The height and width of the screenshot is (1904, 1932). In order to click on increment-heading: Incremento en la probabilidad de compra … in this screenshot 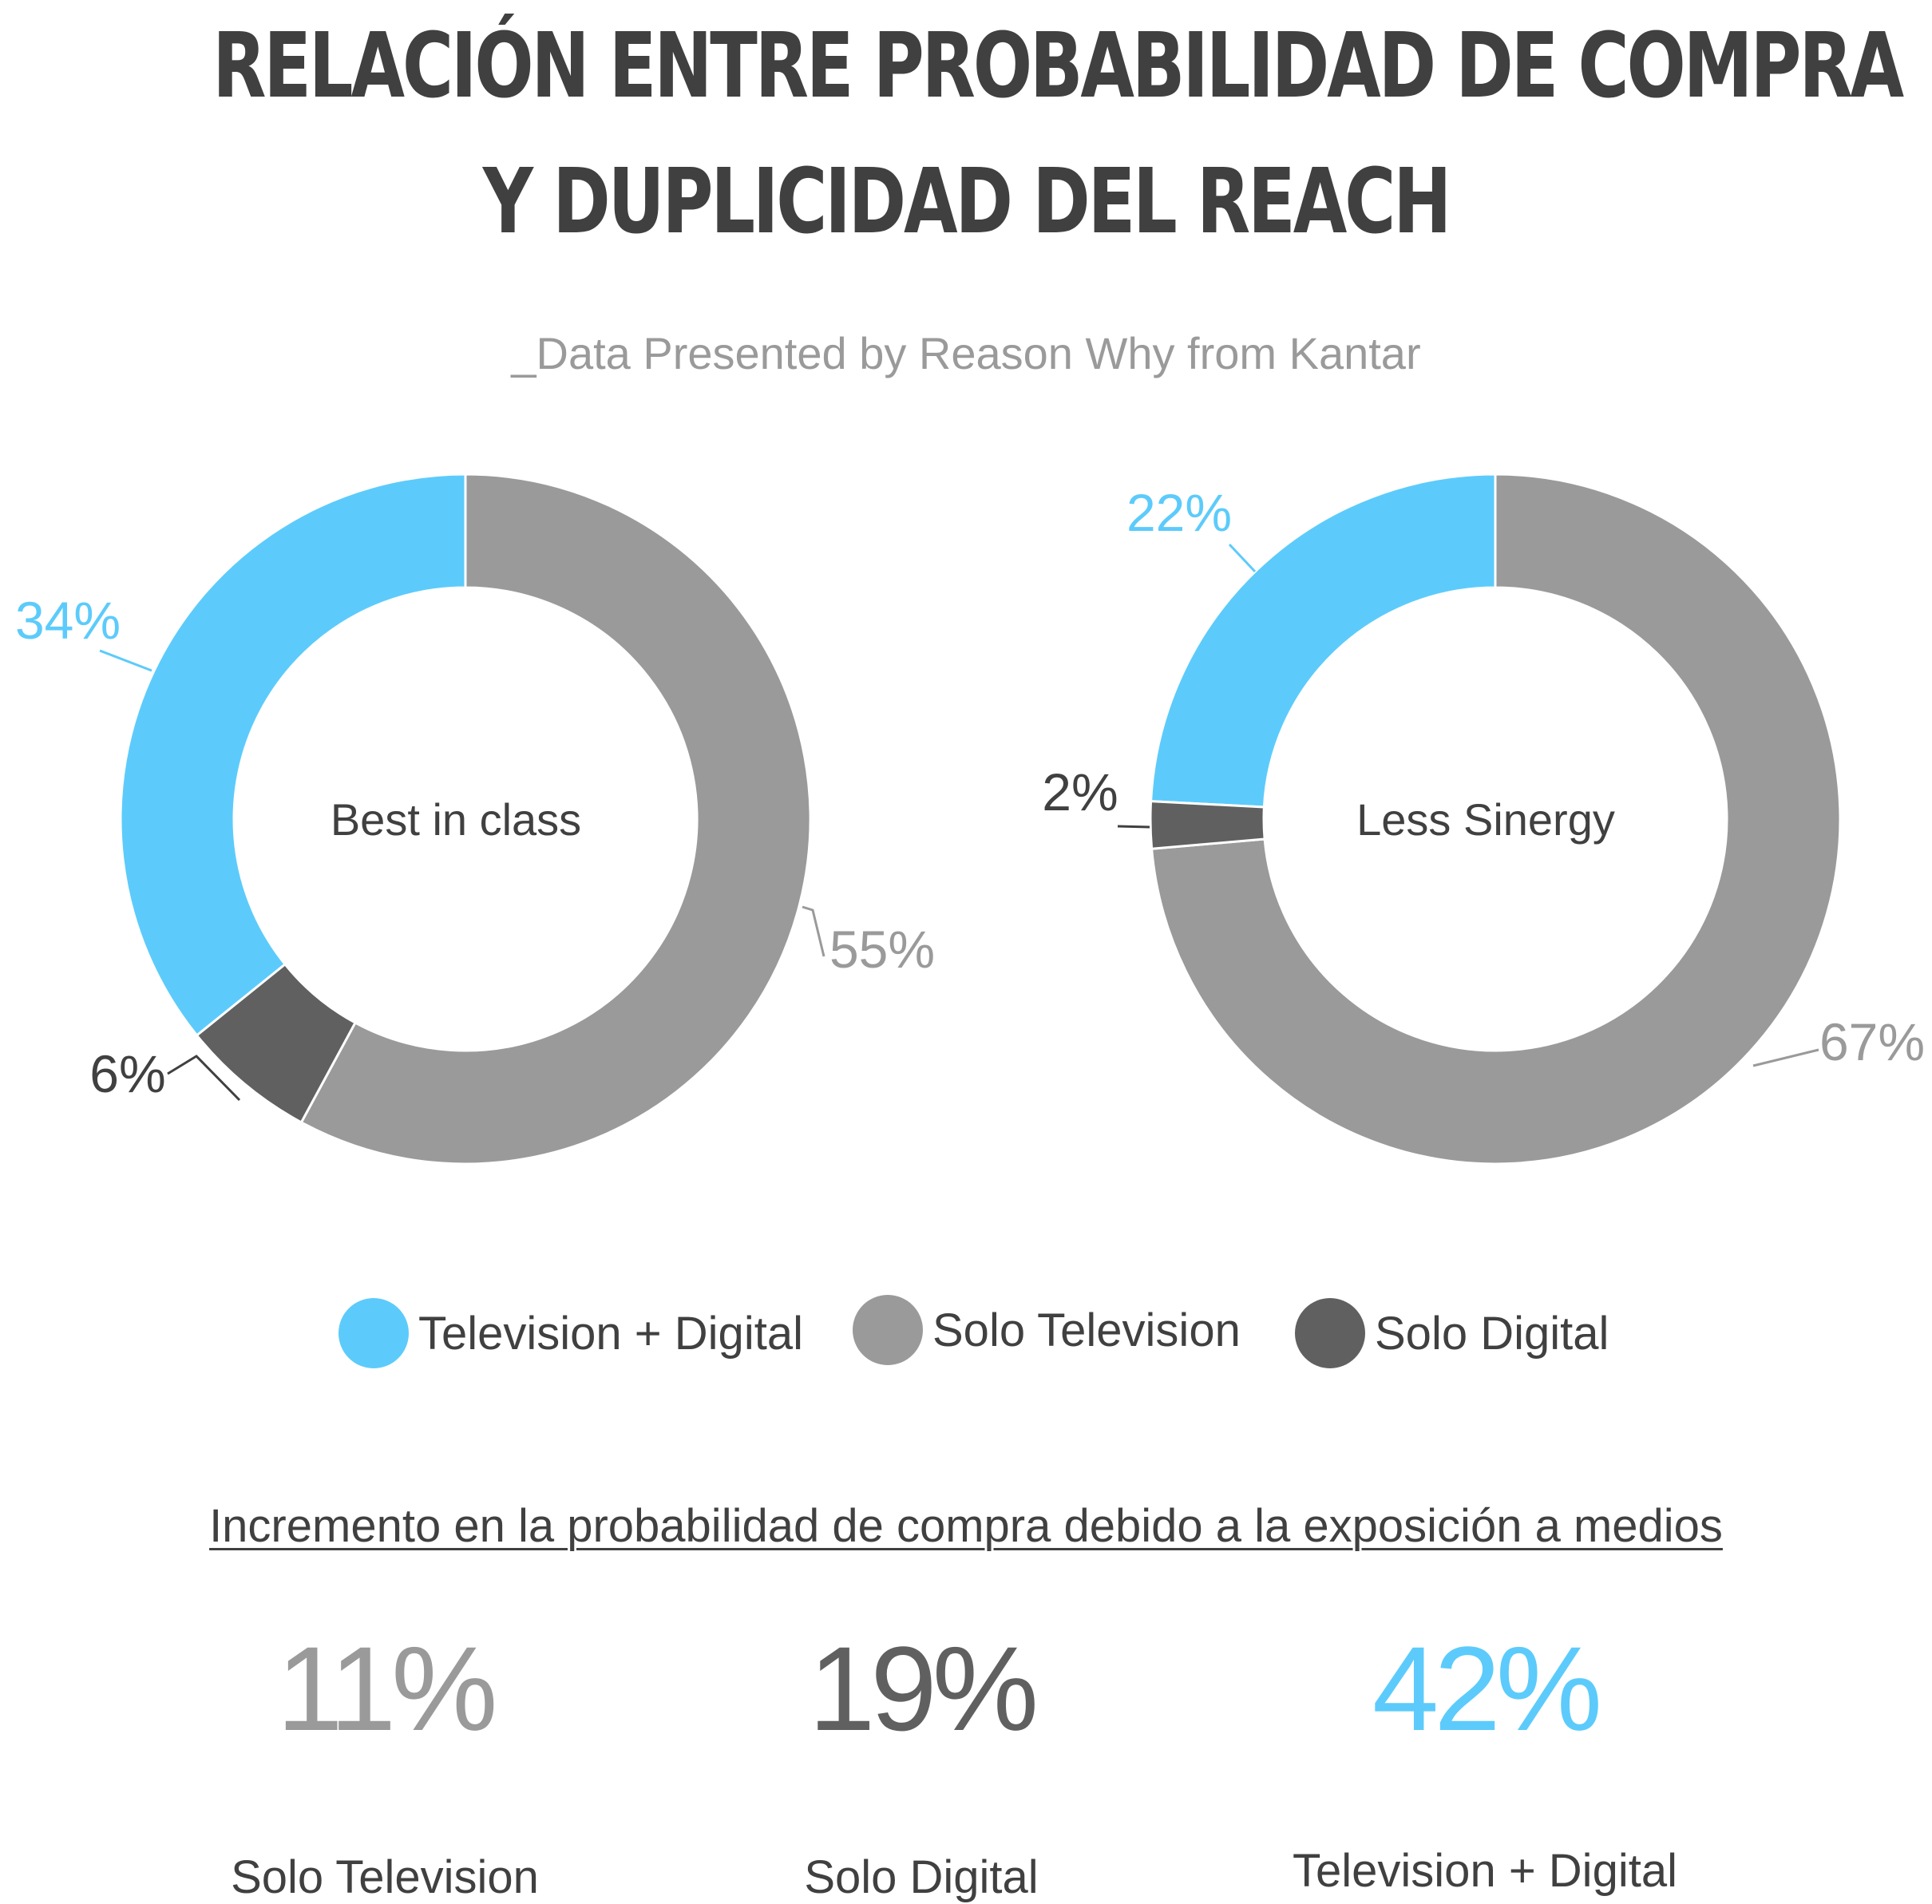, I will do `click(966, 1526)`.